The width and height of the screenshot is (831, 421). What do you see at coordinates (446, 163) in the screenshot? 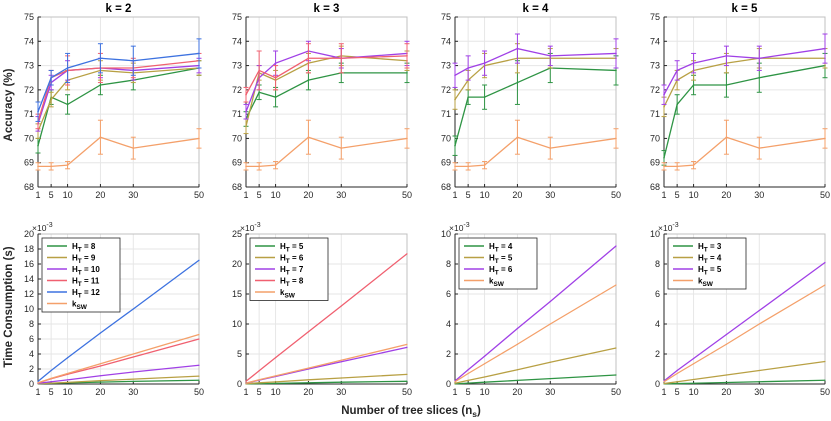
I see `y-tick-label: 69` at bounding box center [446, 163].